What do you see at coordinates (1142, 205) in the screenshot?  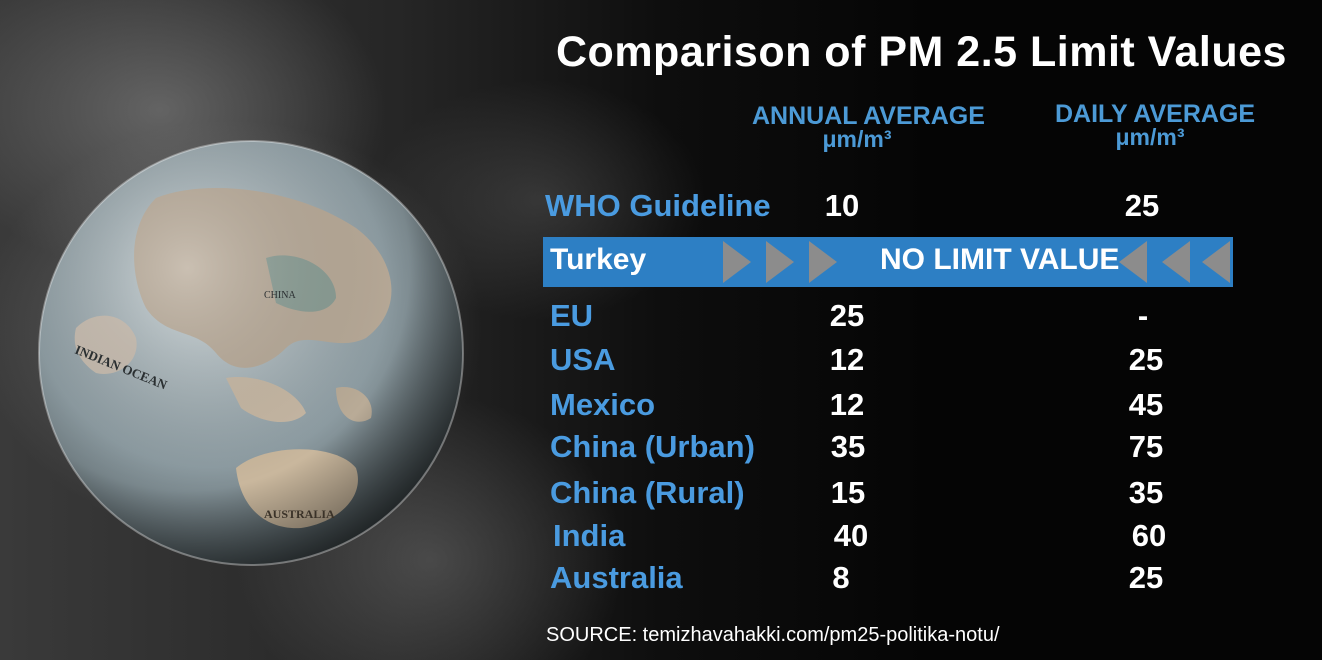 I see `who-daily-value: 25` at bounding box center [1142, 205].